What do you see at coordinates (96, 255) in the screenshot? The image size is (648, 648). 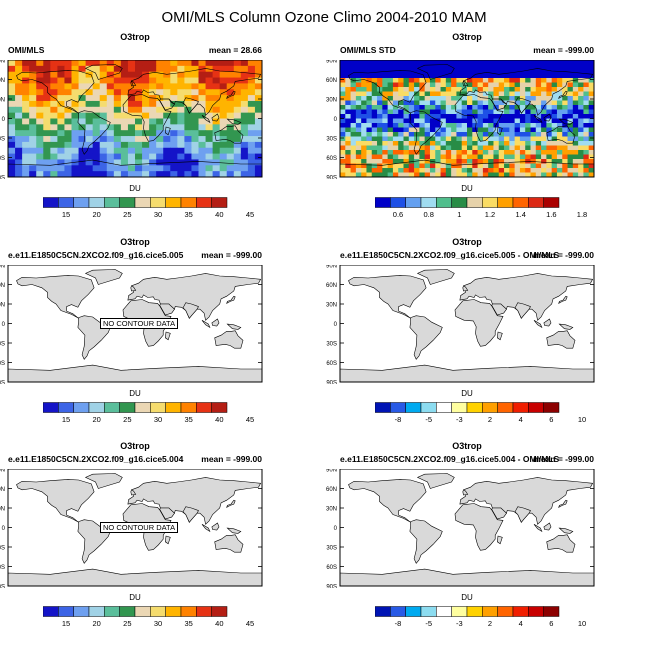 I see `panel-case-label: e.e11.E1850C5CN.2XCO2.f09_g16.cice5.005` at bounding box center [96, 255].